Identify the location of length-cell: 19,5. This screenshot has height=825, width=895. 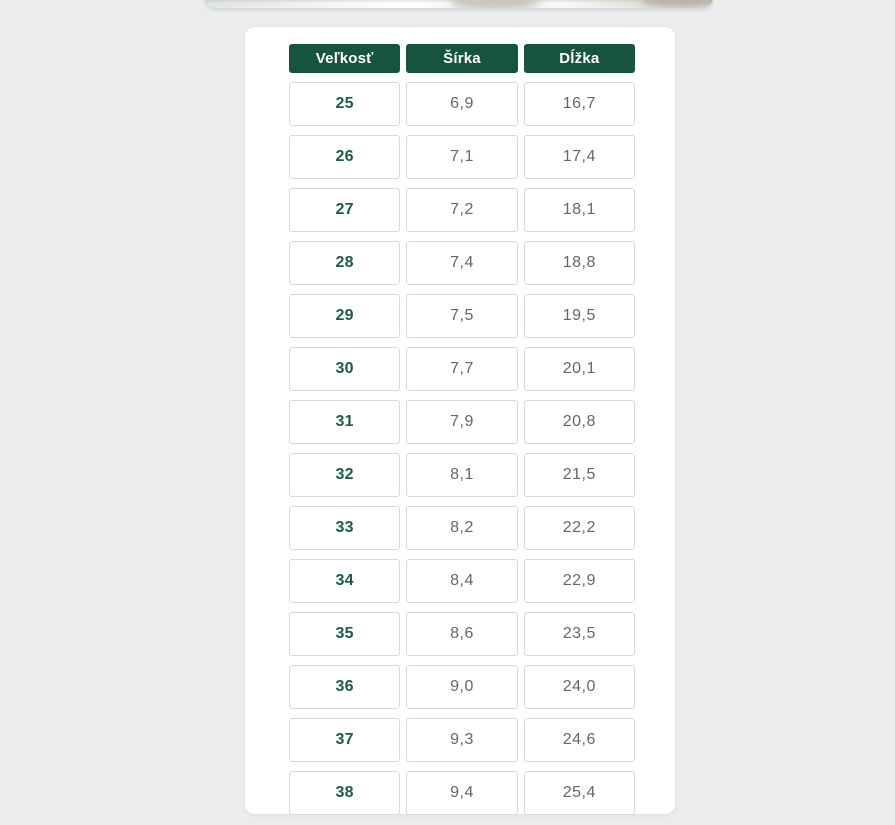
(579, 316).